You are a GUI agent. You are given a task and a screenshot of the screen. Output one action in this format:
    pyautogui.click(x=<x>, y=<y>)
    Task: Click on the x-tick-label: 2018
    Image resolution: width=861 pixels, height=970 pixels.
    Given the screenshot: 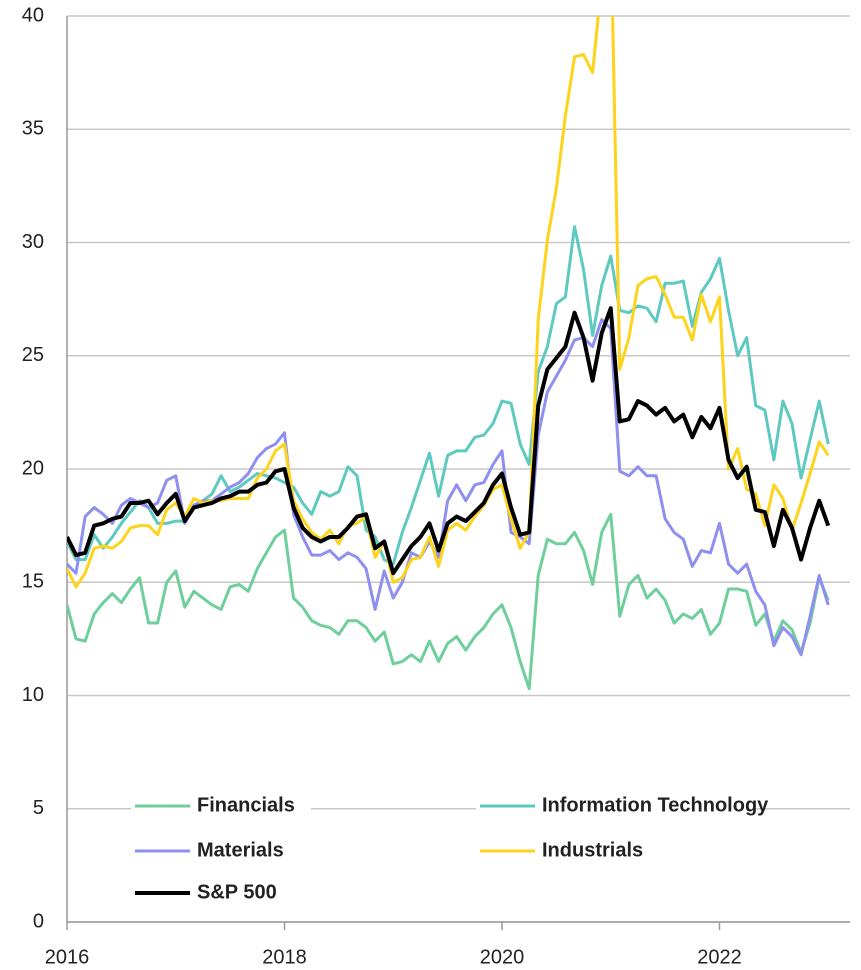 What is the action you would take?
    pyautogui.click(x=284, y=957)
    